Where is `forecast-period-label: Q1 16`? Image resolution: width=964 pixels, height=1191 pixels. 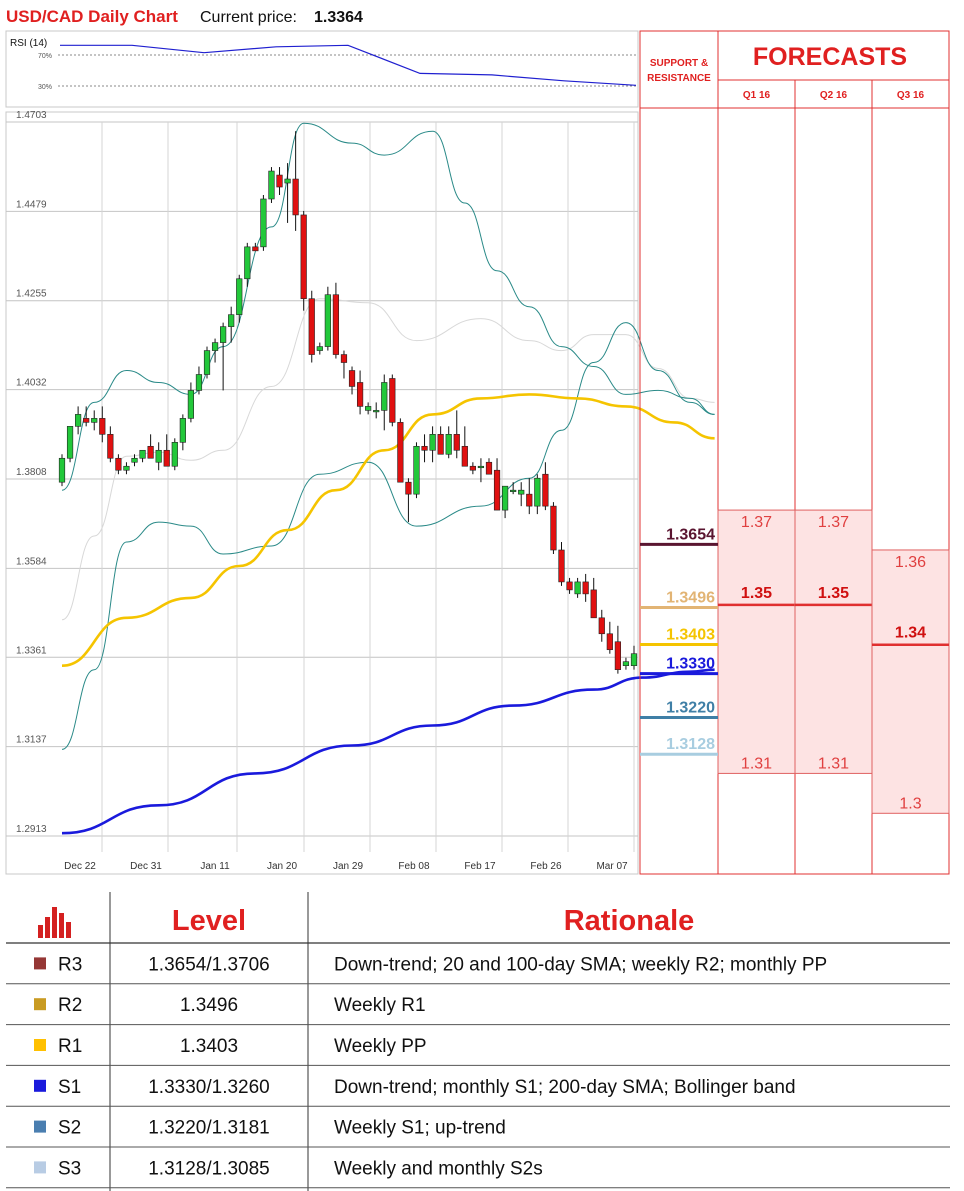 forecast-period-label: Q1 16 is located at coordinates (757, 95).